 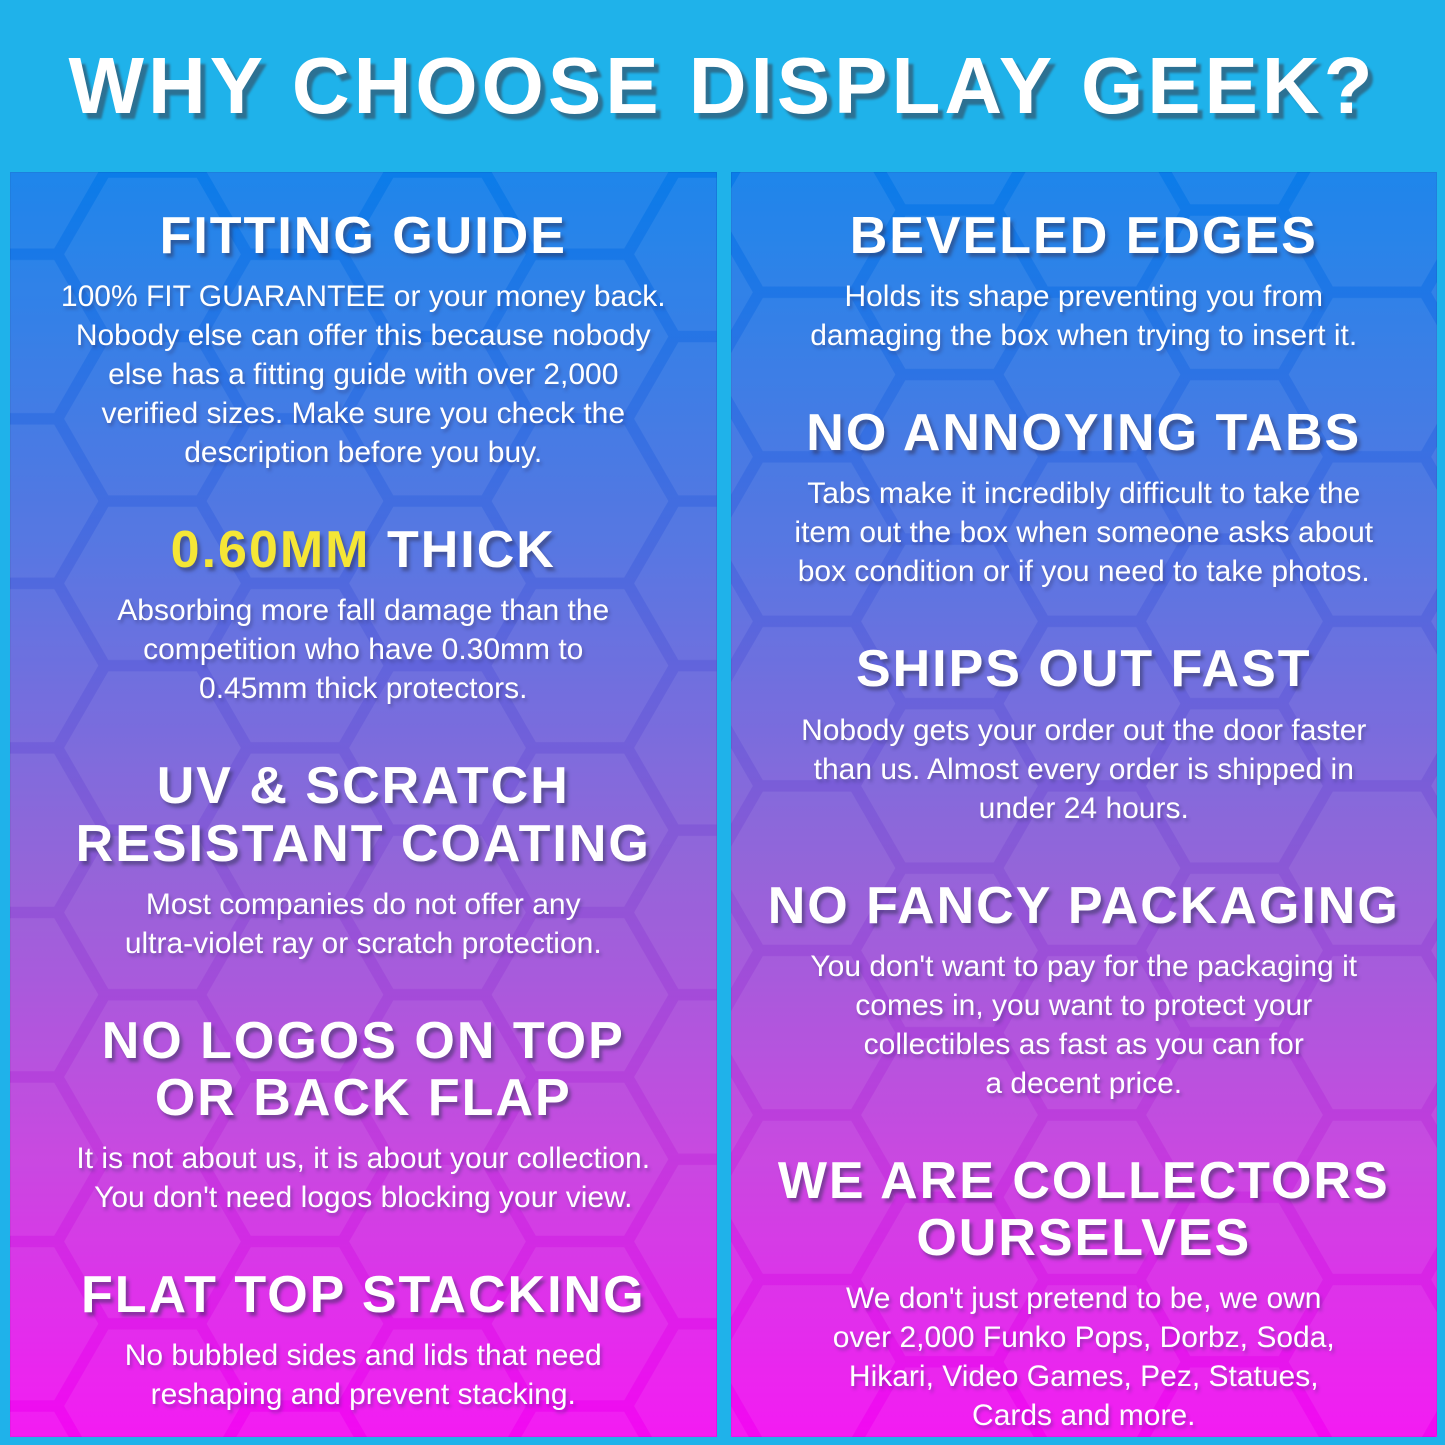 I want to click on feature-heading: NO ANNOYING TABS, so click(x=1084, y=433).